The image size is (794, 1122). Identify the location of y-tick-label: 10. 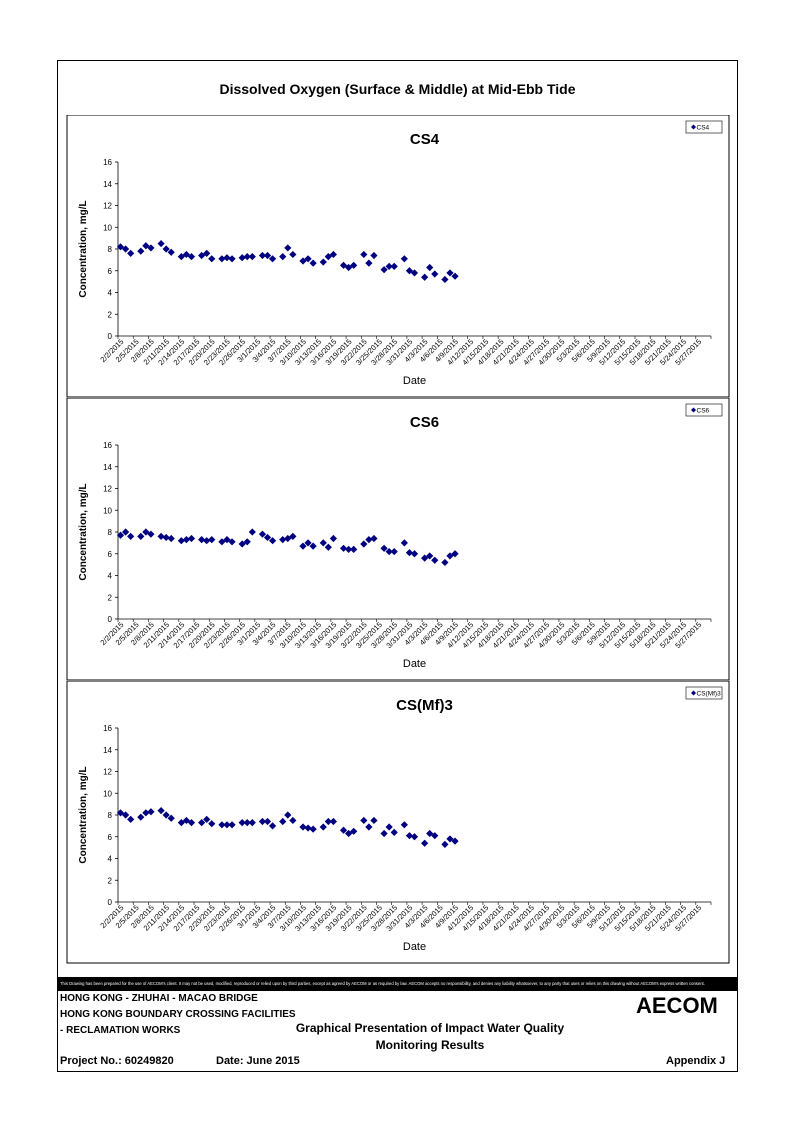
(107, 227).